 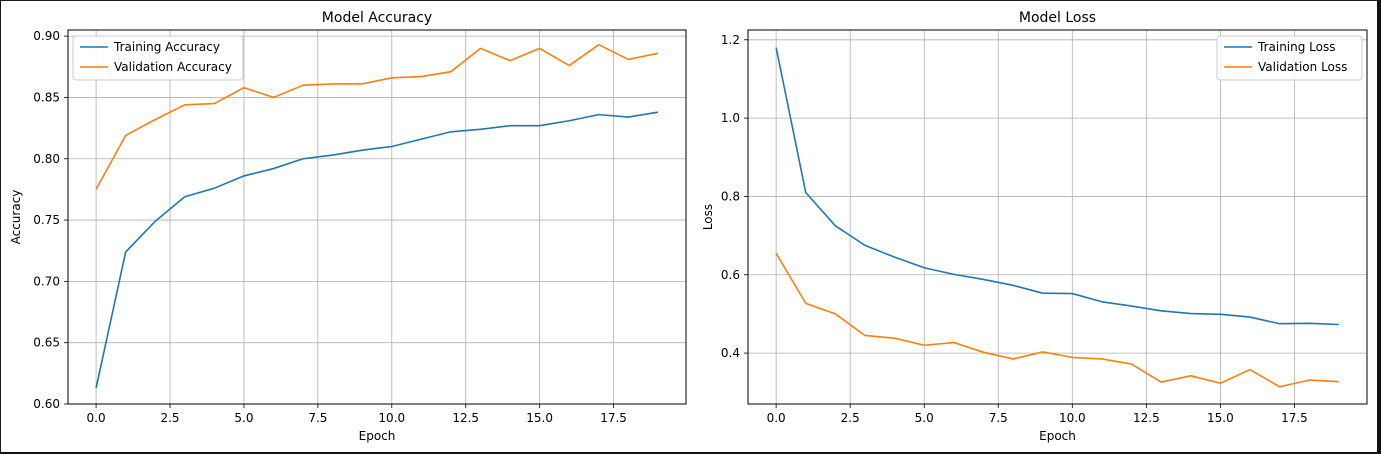 I want to click on accuracy-legend: Training Accuracy Validation Accuracy, so click(x=158, y=58).